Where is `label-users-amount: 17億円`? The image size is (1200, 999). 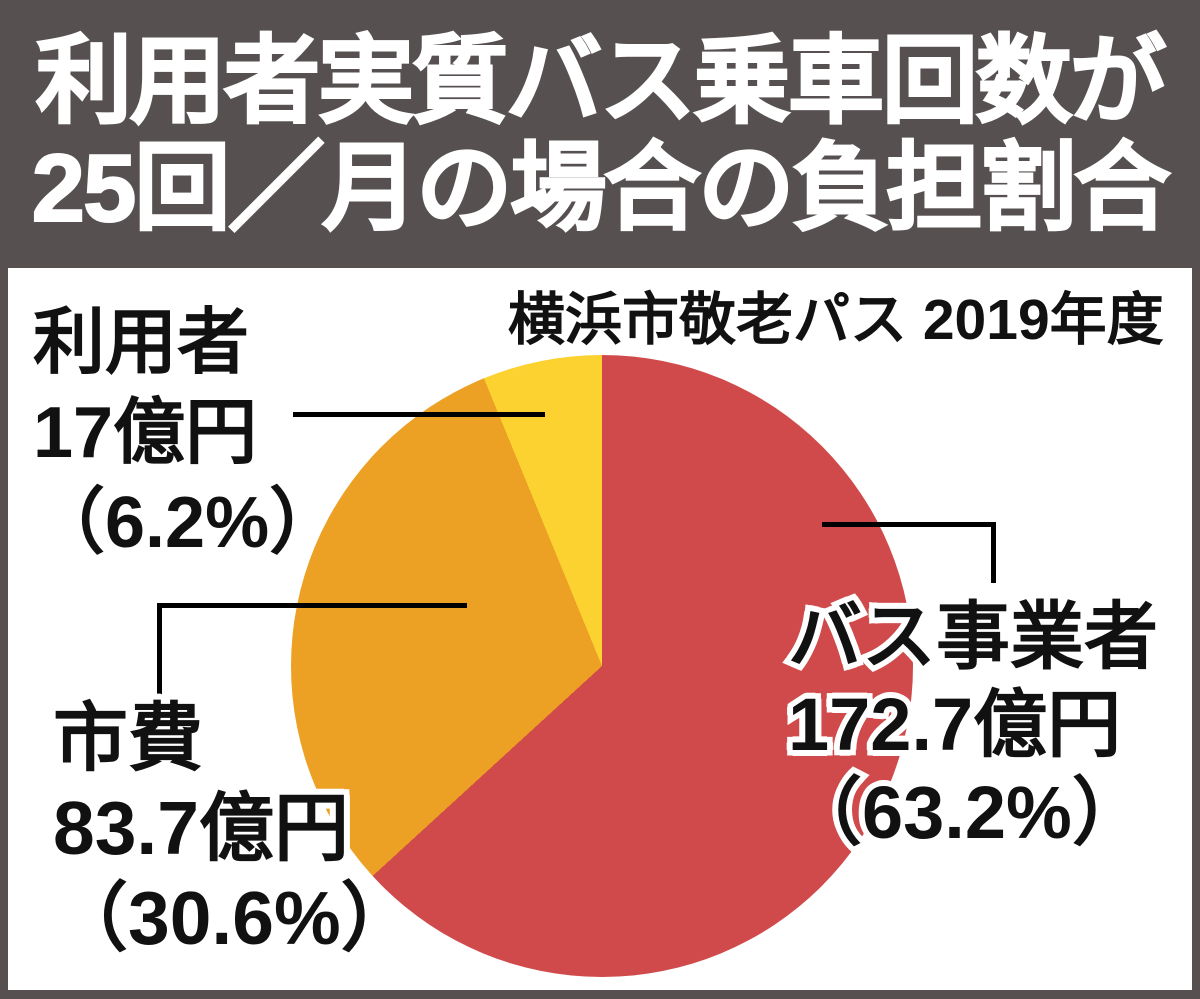 label-users-amount: 17億円 is located at coordinates (145, 433).